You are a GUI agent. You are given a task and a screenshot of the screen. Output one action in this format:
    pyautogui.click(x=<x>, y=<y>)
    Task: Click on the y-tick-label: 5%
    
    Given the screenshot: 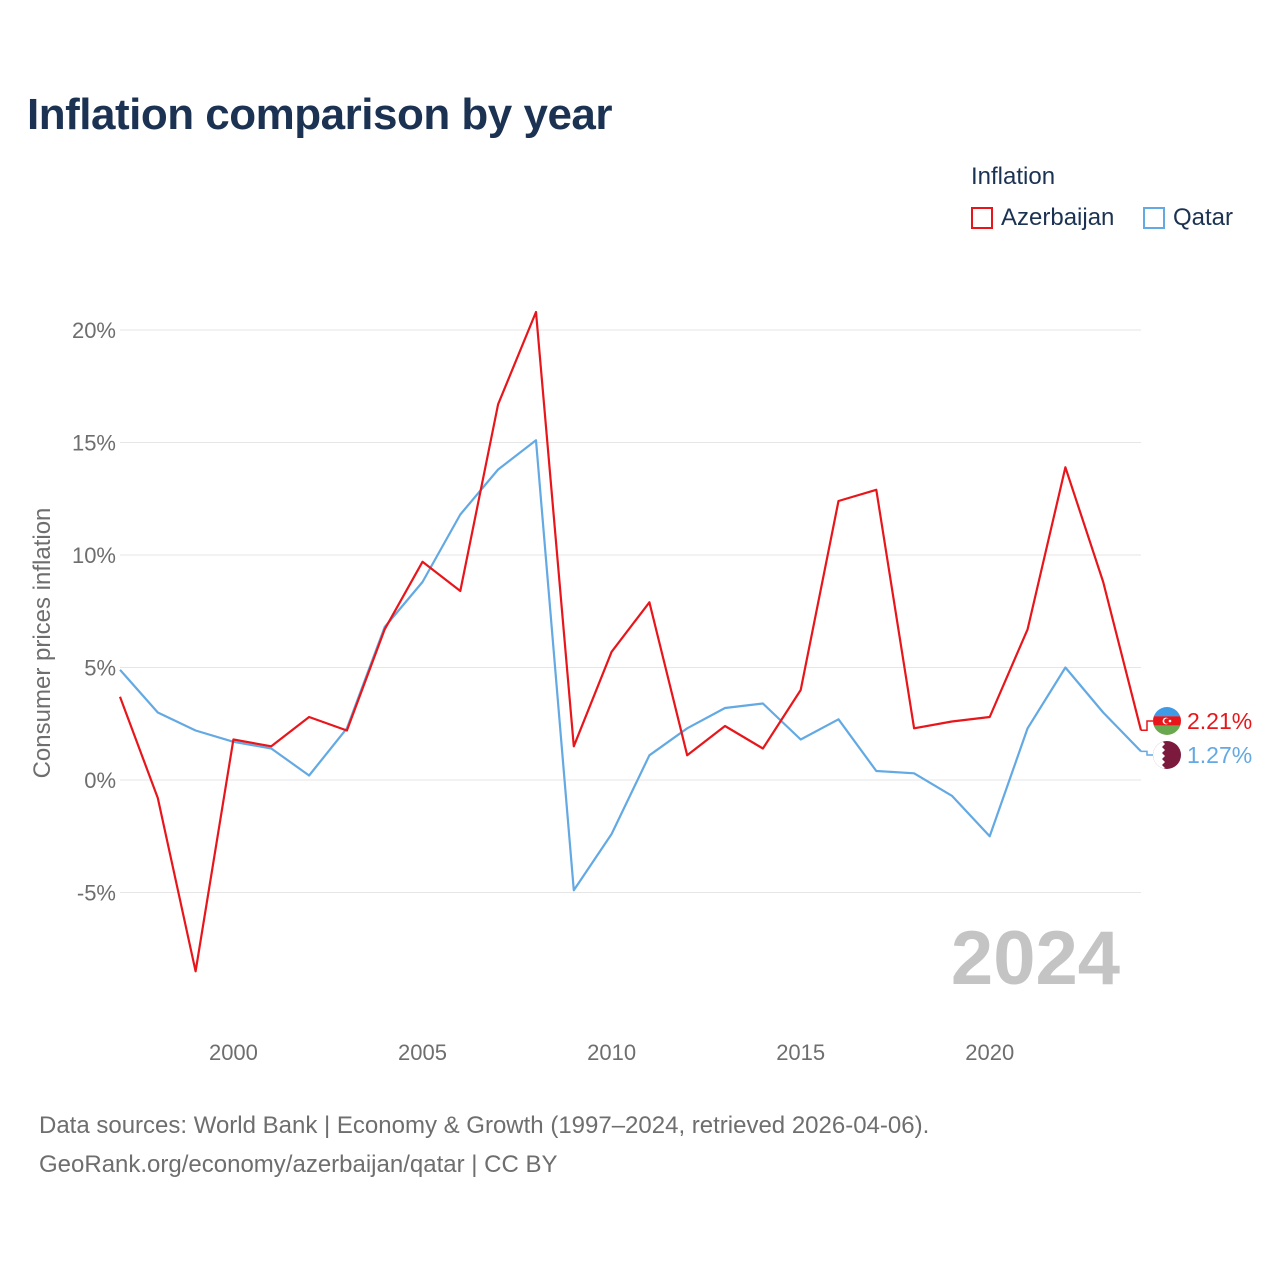 What is the action you would take?
    pyautogui.click(x=100, y=668)
    